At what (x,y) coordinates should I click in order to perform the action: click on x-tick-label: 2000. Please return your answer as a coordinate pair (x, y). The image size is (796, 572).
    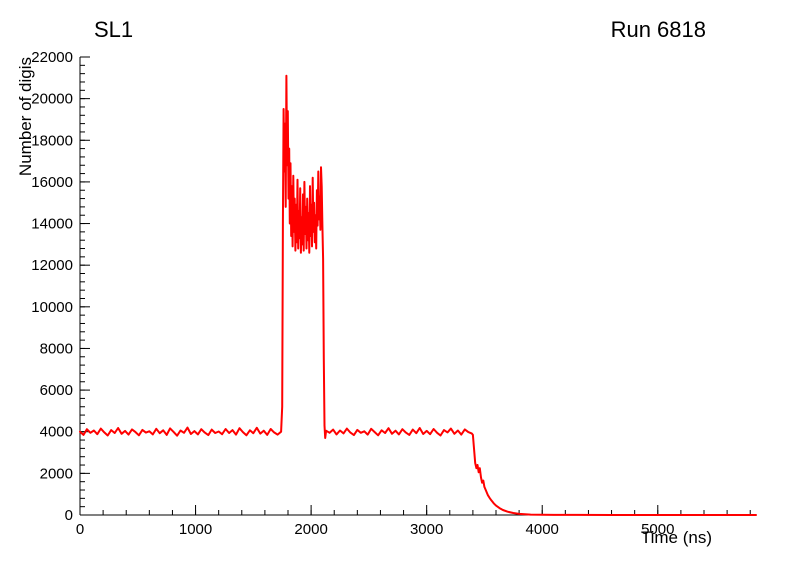
    Looking at the image, I should click on (310, 529).